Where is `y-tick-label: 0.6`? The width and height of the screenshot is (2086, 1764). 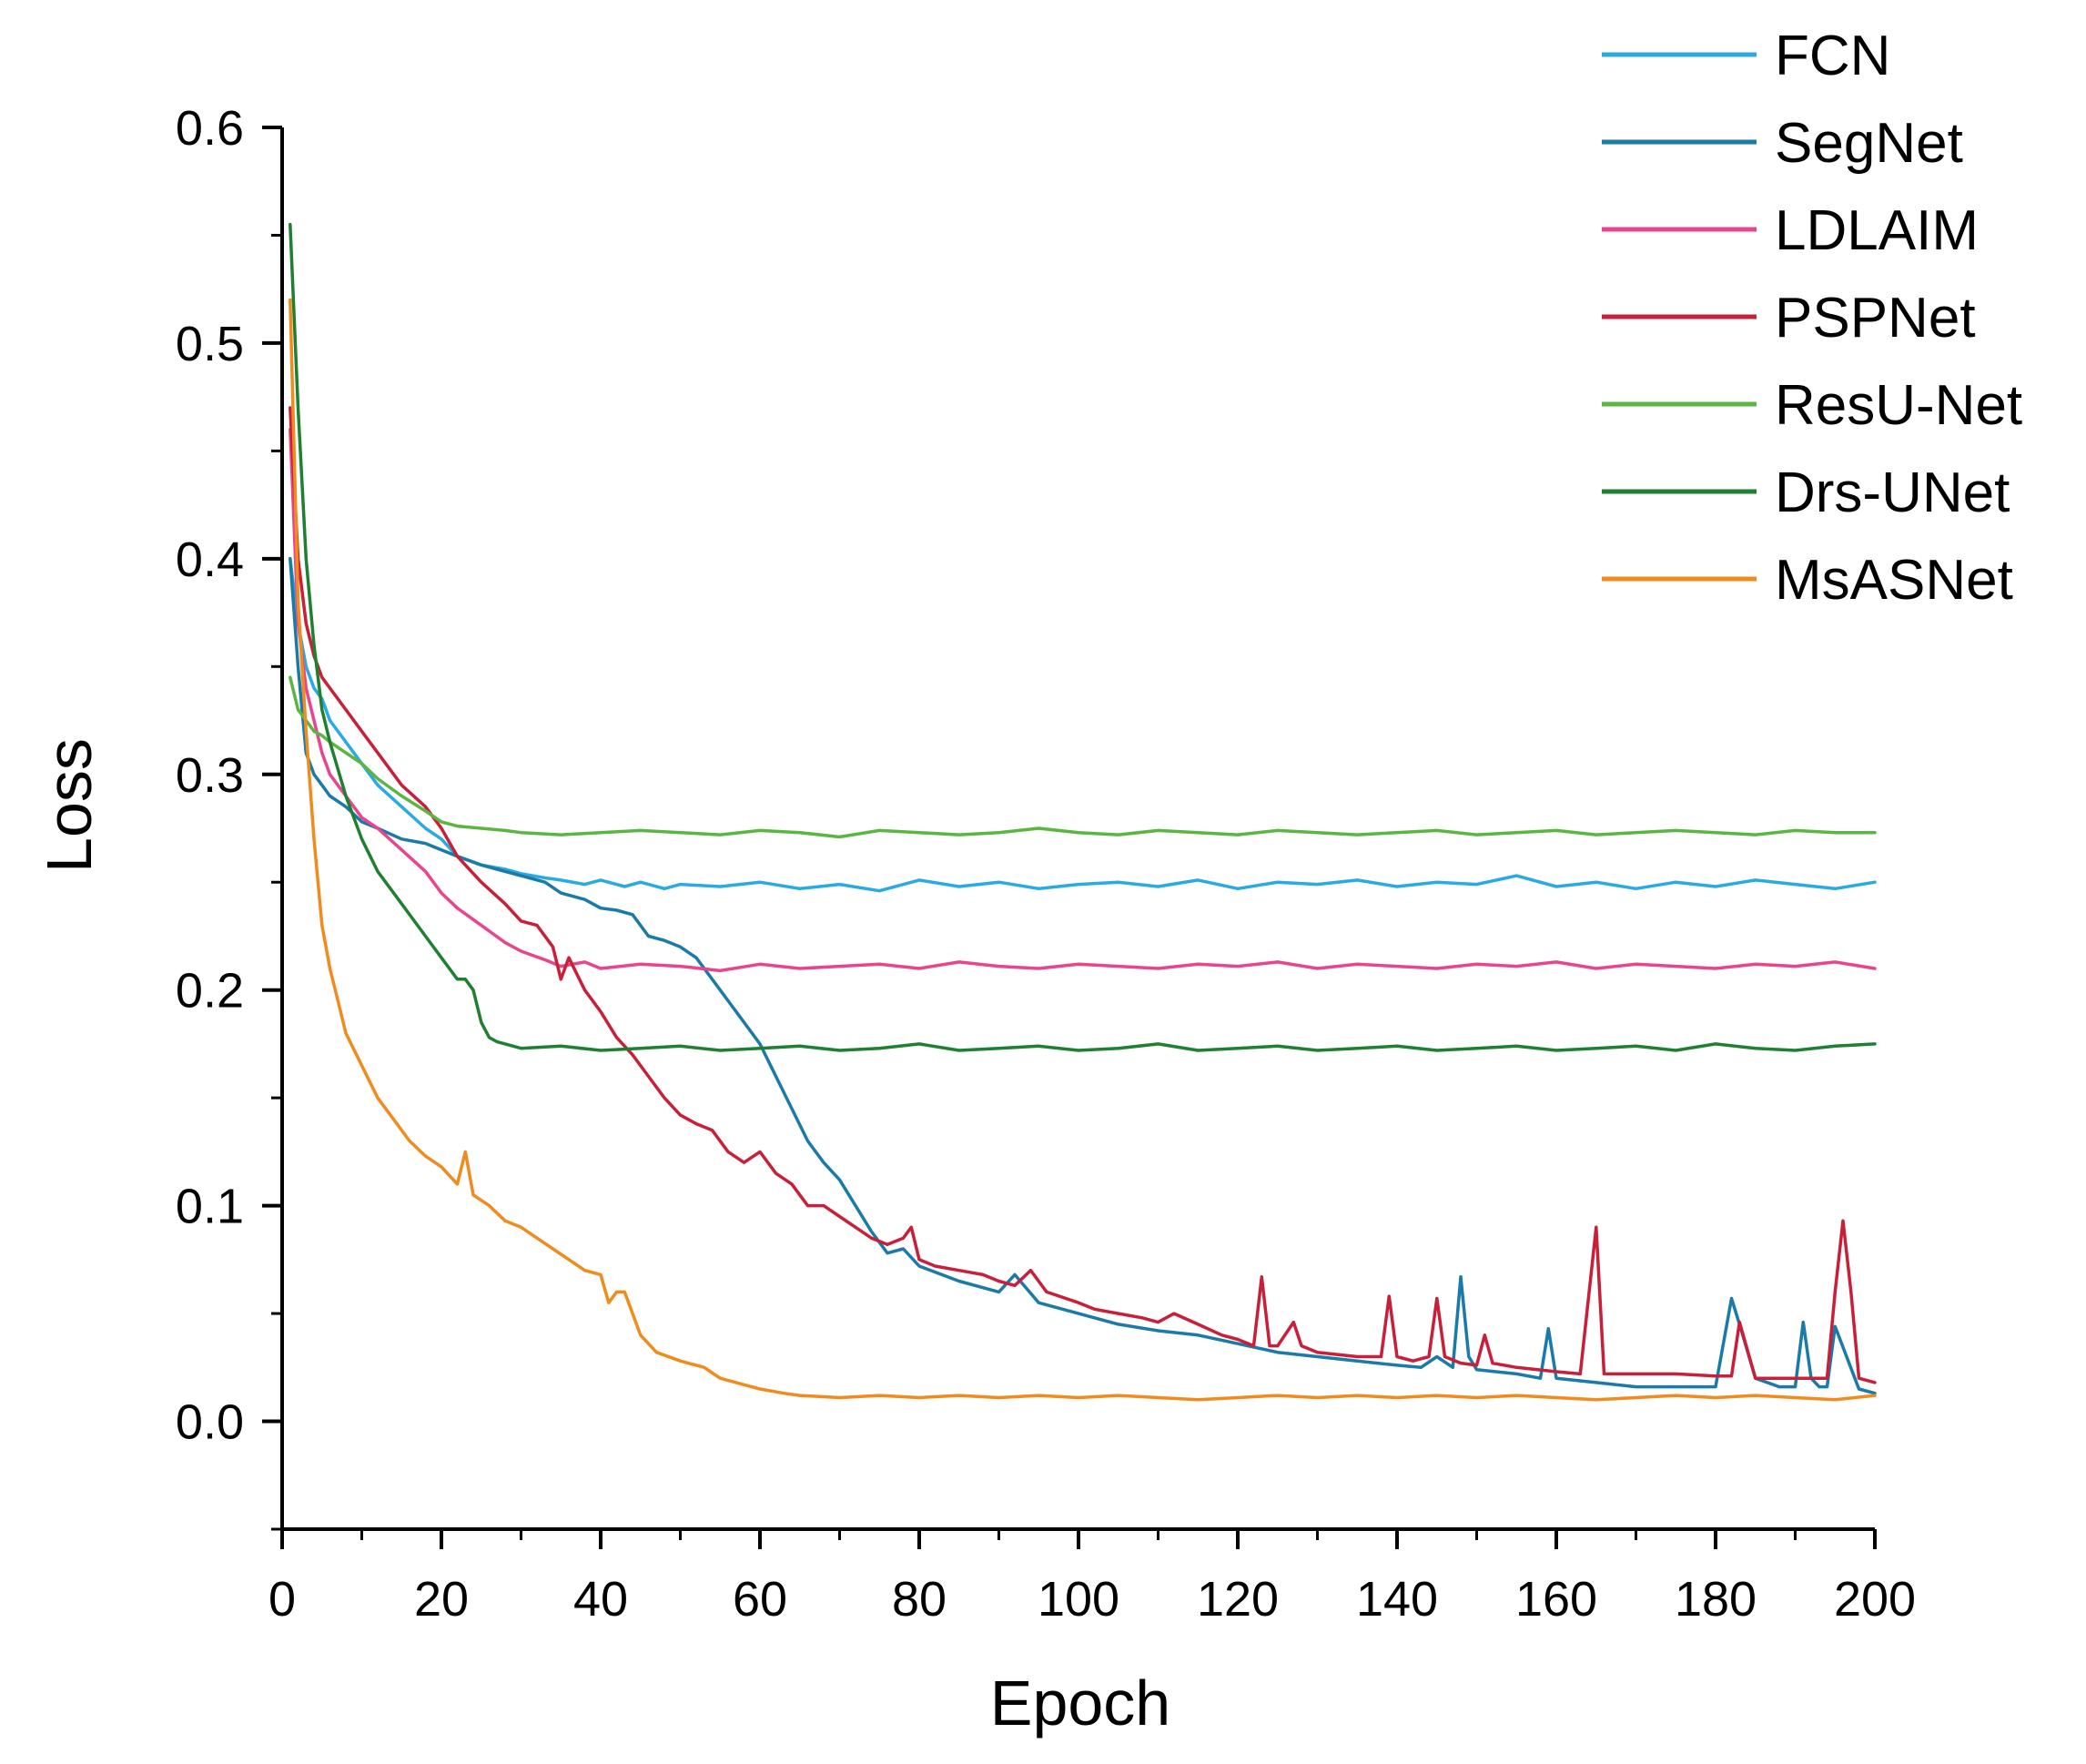 y-tick-label: 0.6 is located at coordinates (210, 128).